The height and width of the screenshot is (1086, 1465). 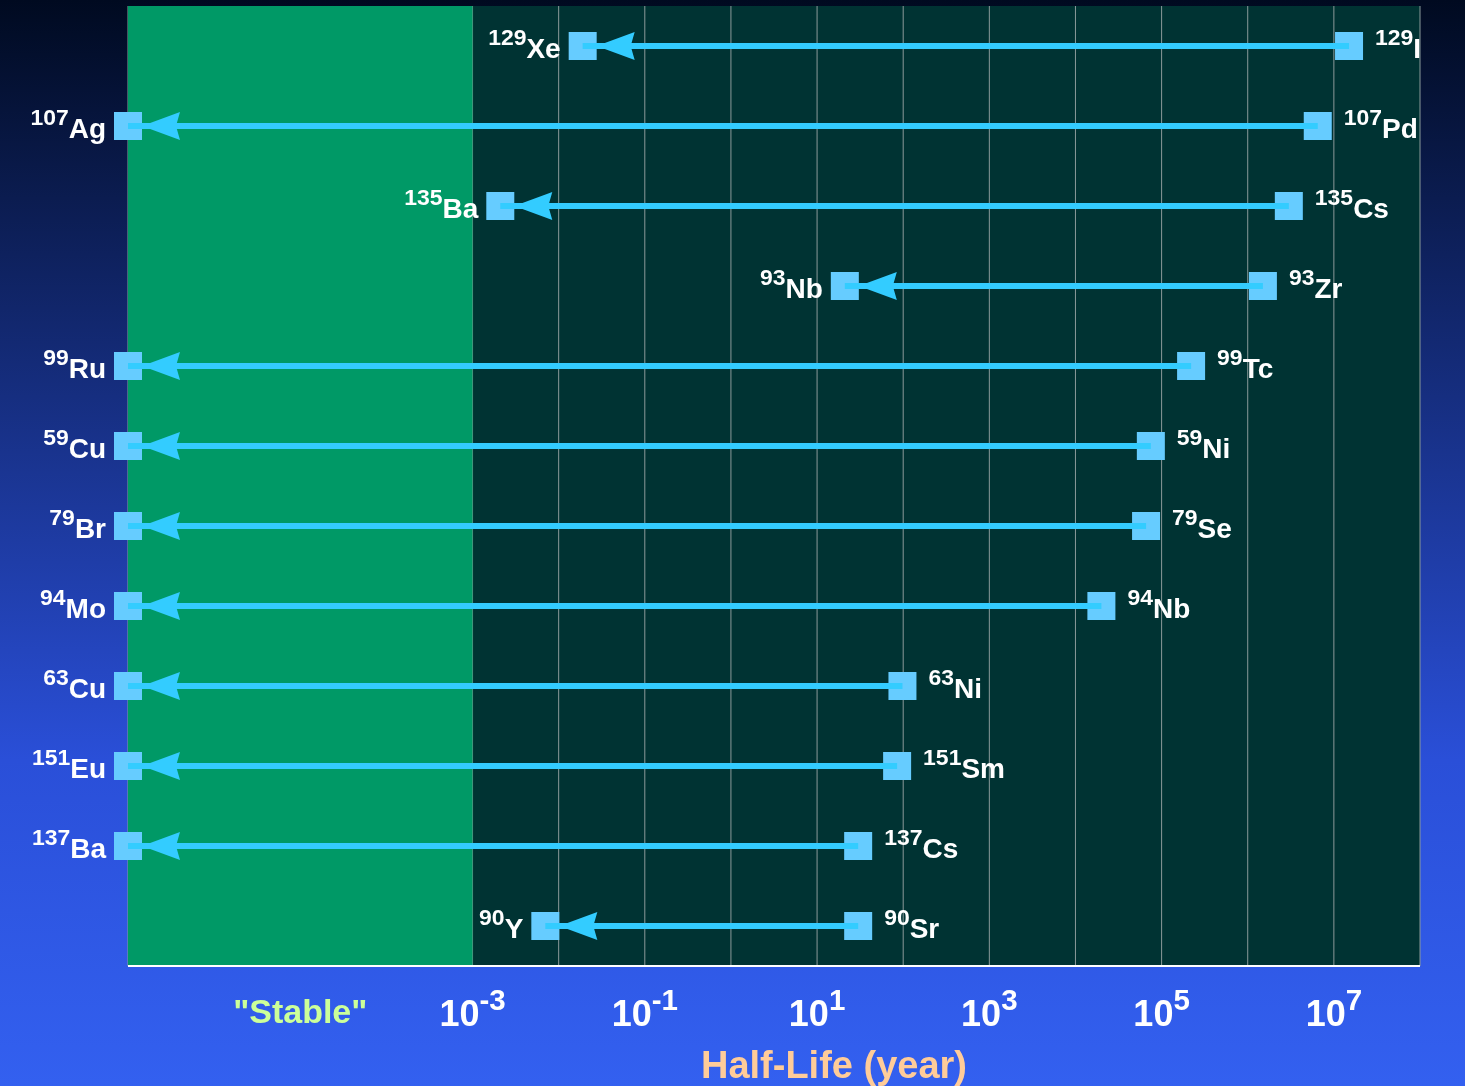 What do you see at coordinates (791, 284) in the screenshot?
I see `annotation: $^{93}$Nb` at bounding box center [791, 284].